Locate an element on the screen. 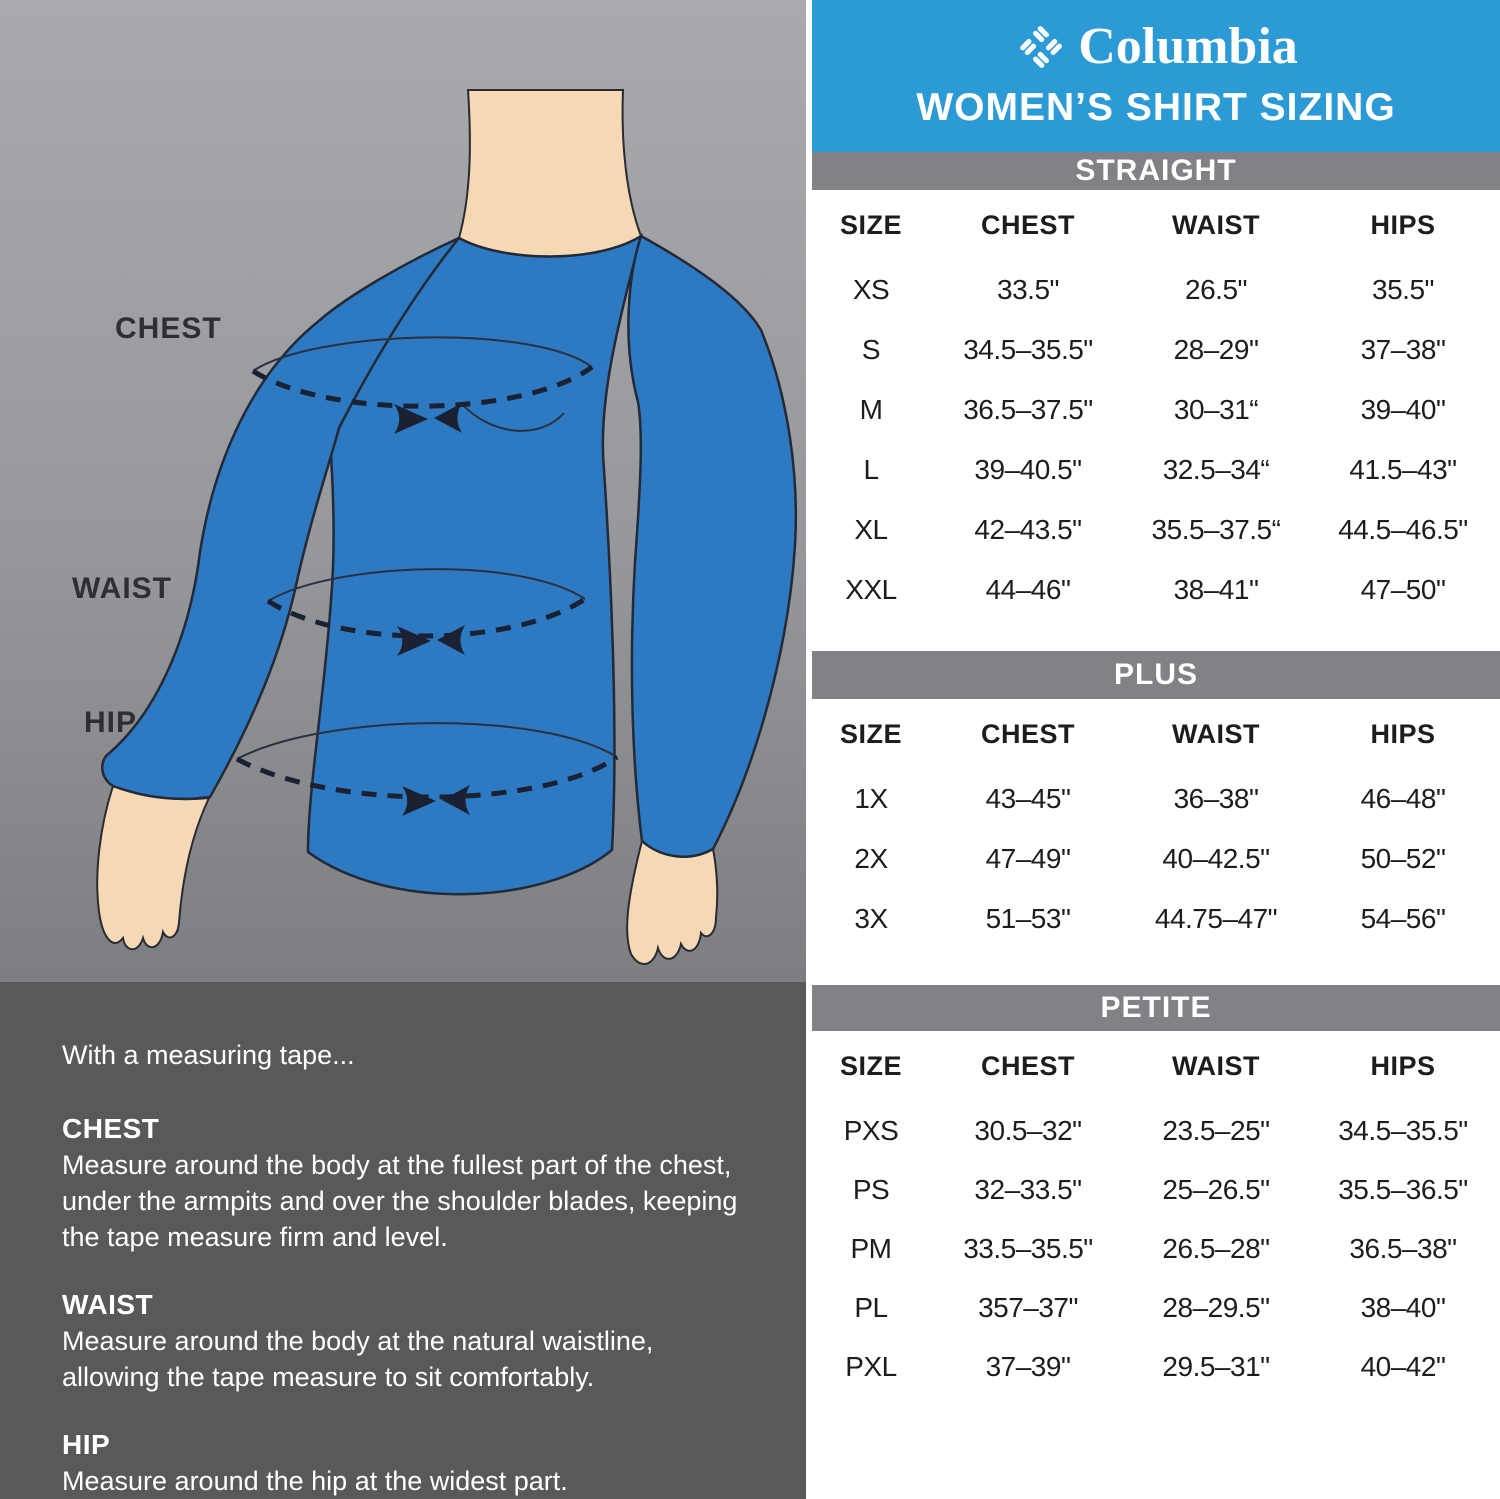 The image size is (1500, 1499). cell-hips: 41.5–43" is located at coordinates (1403, 469).